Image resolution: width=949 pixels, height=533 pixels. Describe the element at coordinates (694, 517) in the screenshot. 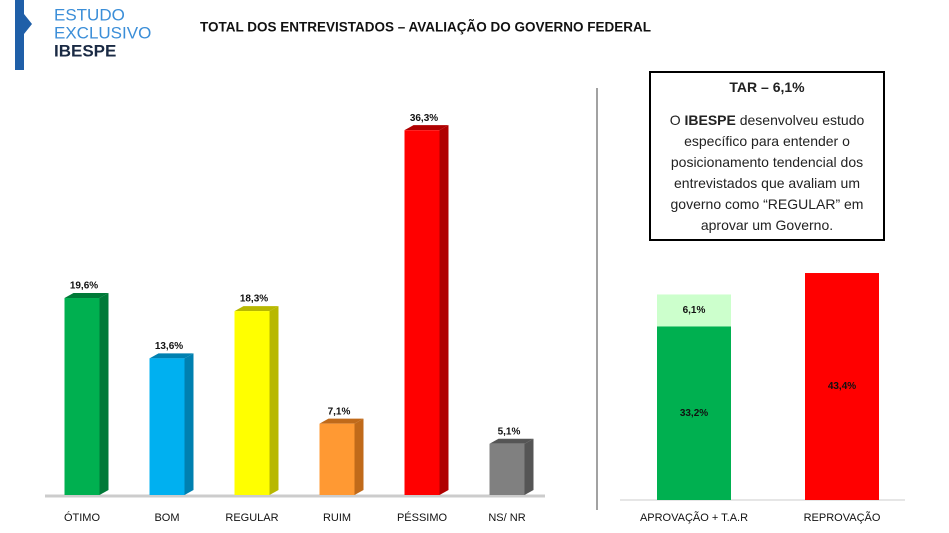

I see `x-tick-label: APROVAÇÃO + T.A.R` at that location.